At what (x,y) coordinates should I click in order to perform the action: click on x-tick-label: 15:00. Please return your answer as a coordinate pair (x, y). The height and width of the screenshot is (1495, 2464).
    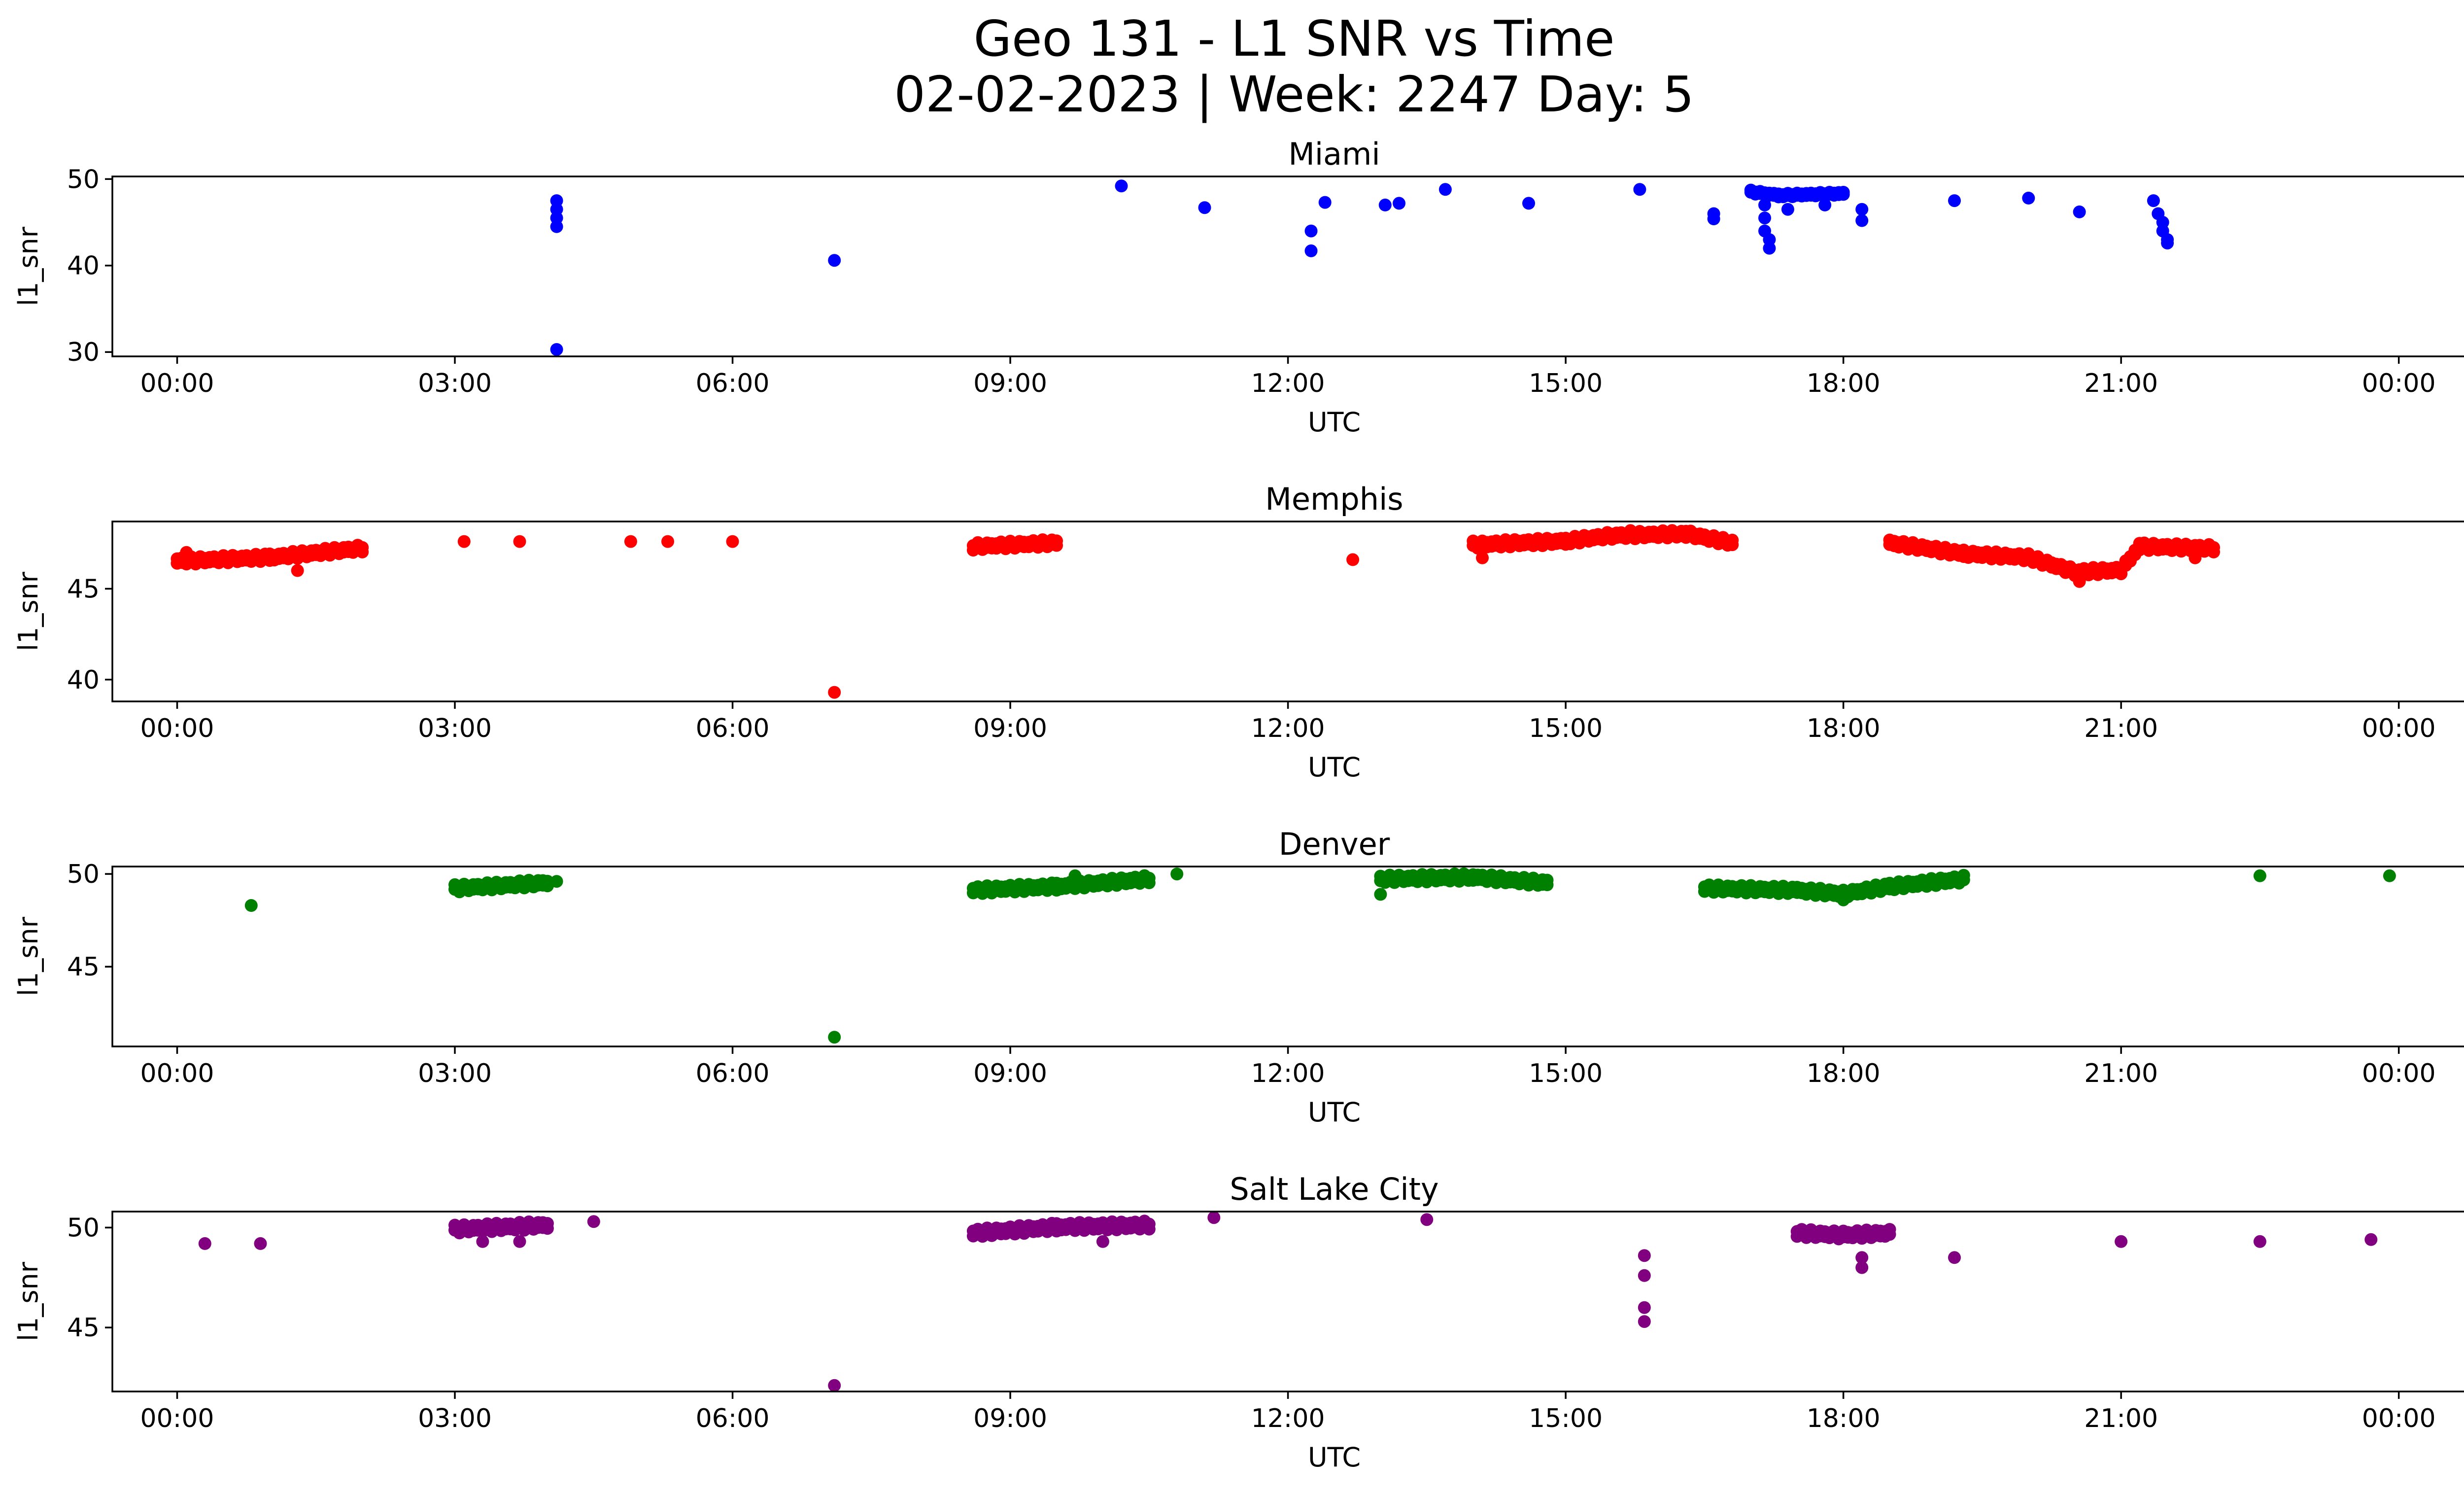
    Looking at the image, I should click on (1566, 1418).